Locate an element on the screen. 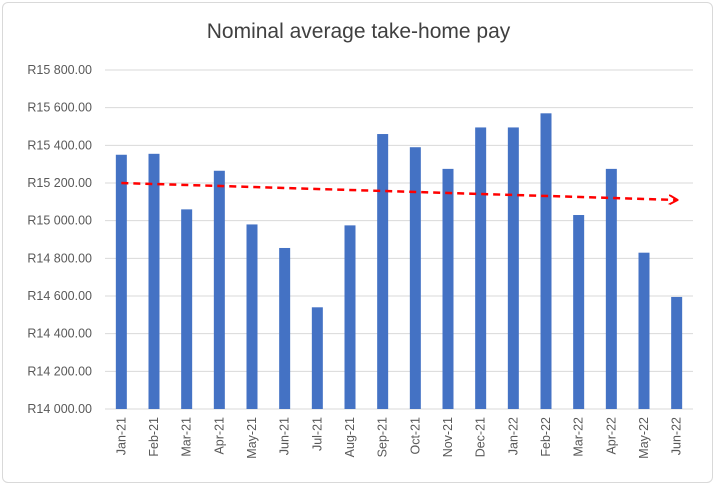  y-tick-label: R14 800.00 is located at coordinates (59, 258).